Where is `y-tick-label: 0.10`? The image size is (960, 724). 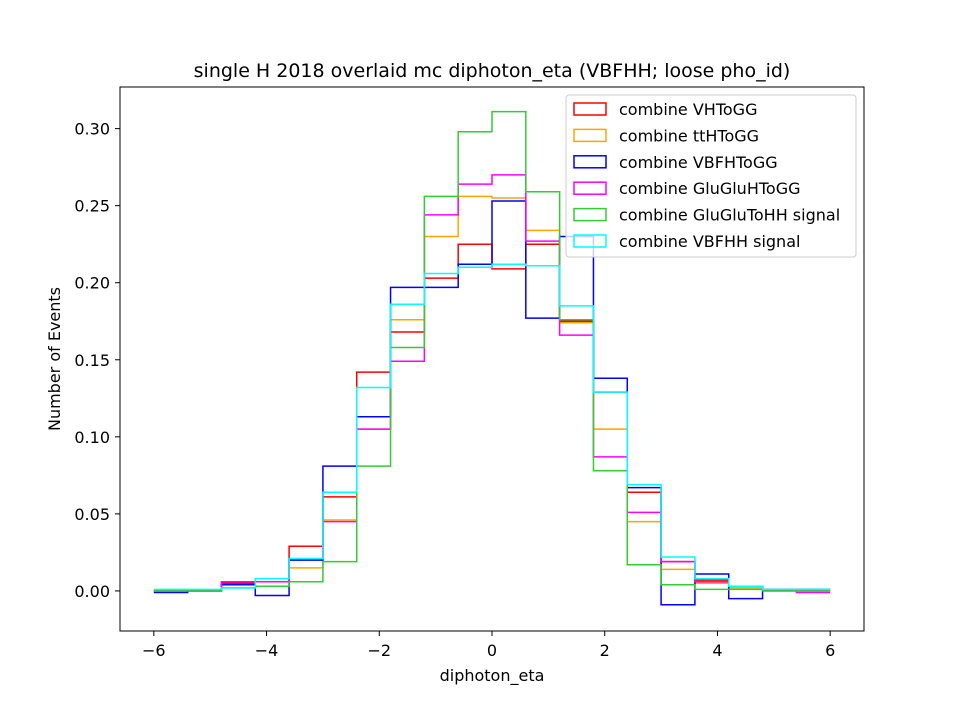 y-tick-label: 0.10 is located at coordinates (92, 437).